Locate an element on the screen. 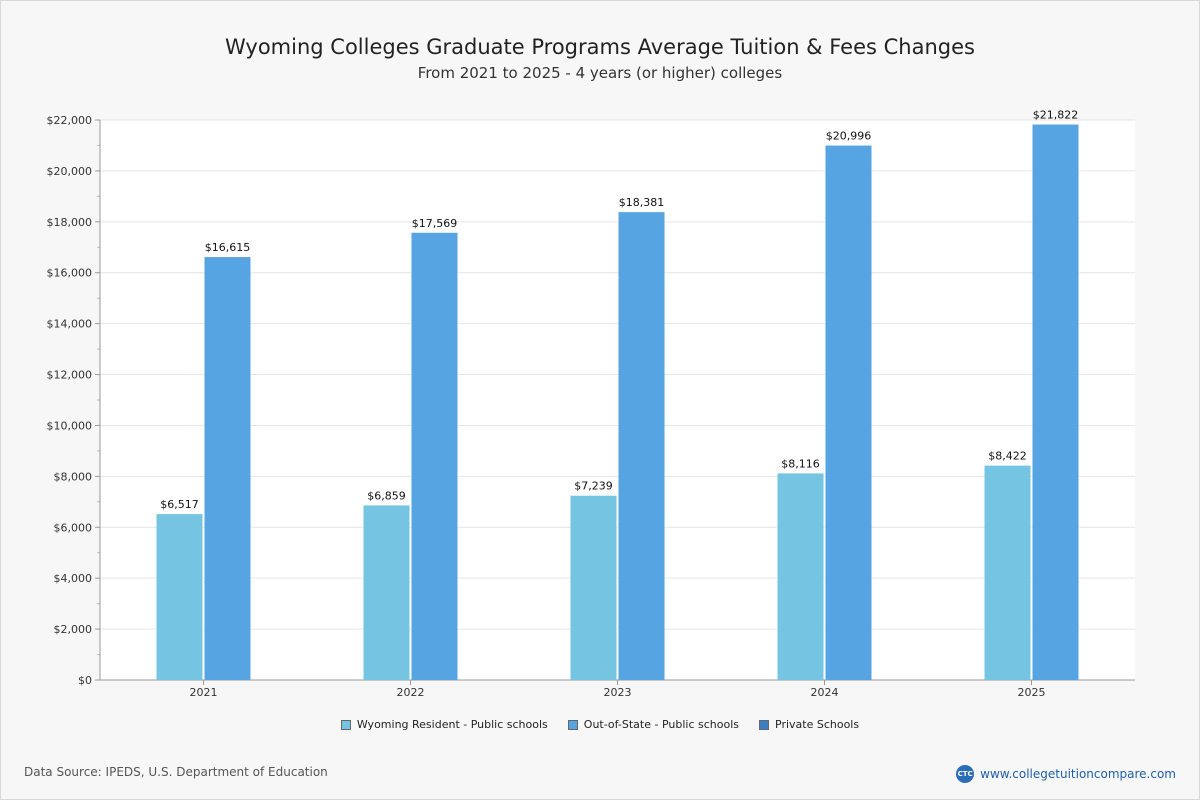  y-tick-label: $16,000 is located at coordinates (70, 273).